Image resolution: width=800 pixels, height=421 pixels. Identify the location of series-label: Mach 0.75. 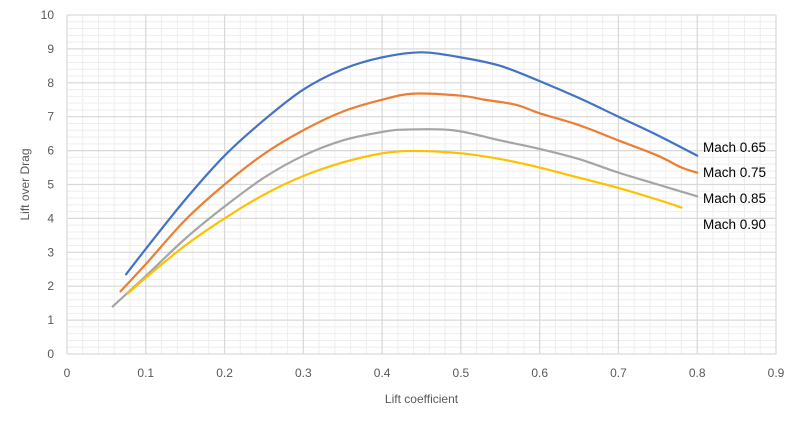
(734, 172).